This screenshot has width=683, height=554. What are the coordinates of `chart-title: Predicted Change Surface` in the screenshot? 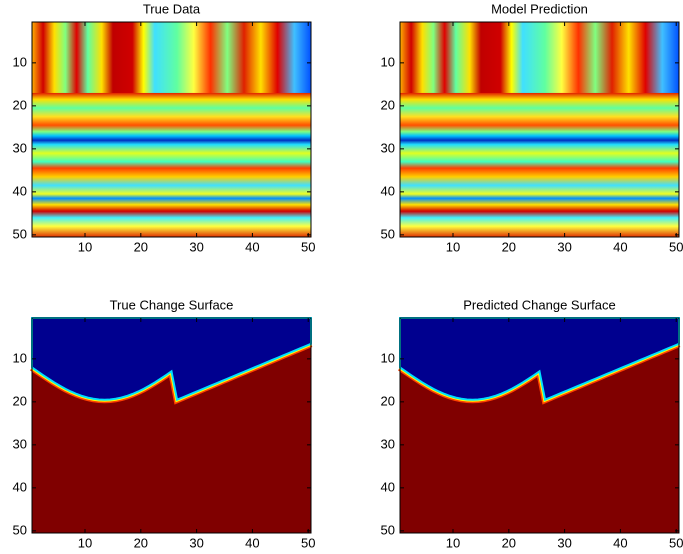 It's located at (539, 304).